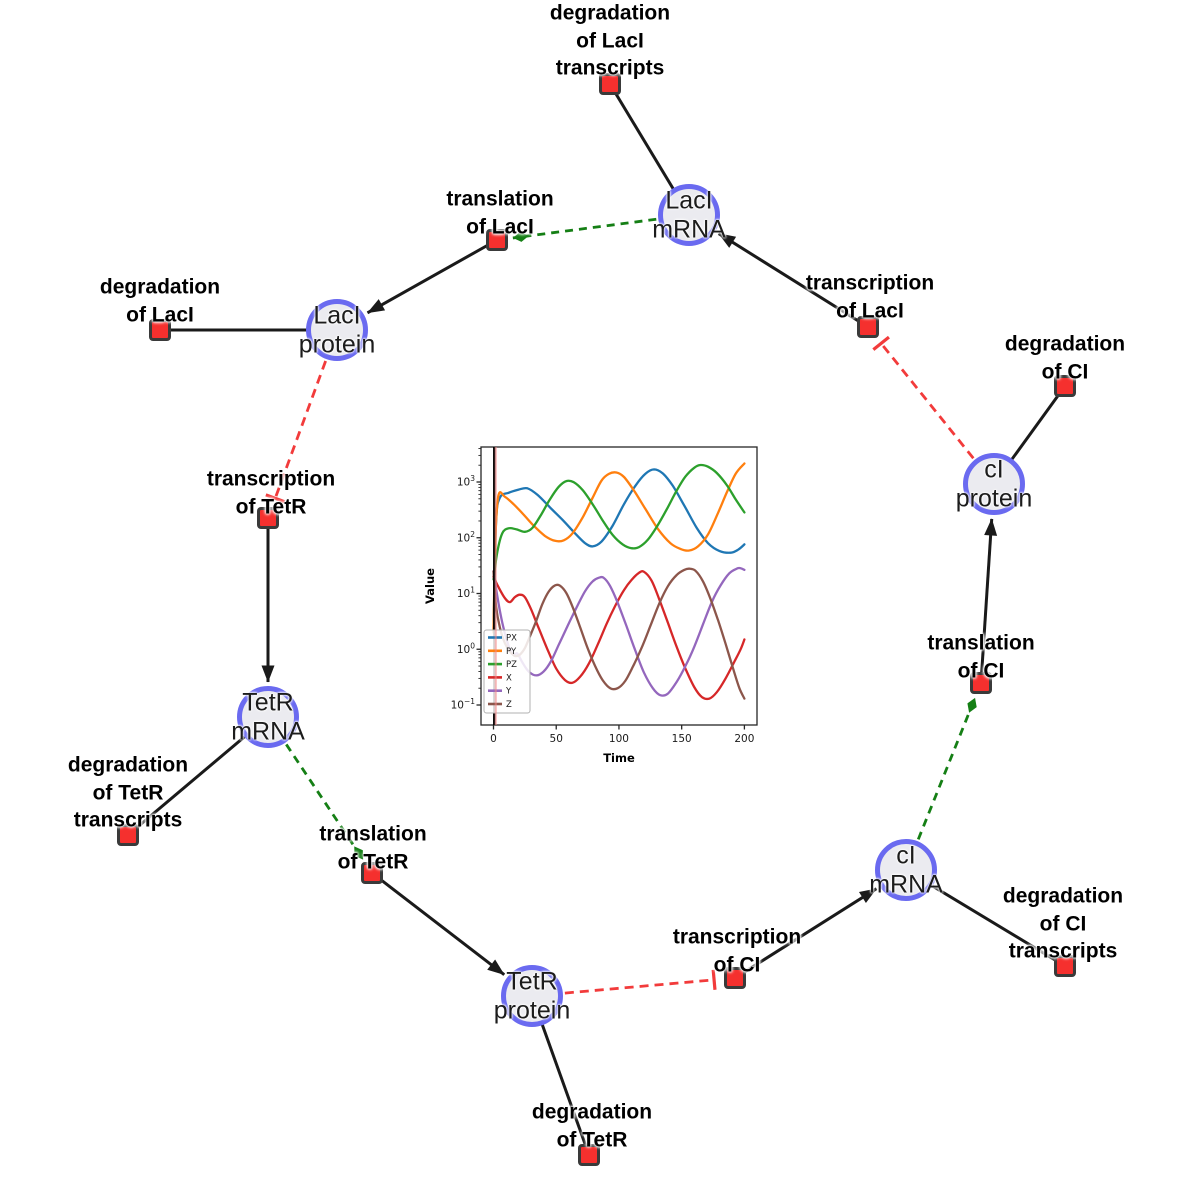  I want to click on reaction-node-tc-tetr, so click(268, 518).